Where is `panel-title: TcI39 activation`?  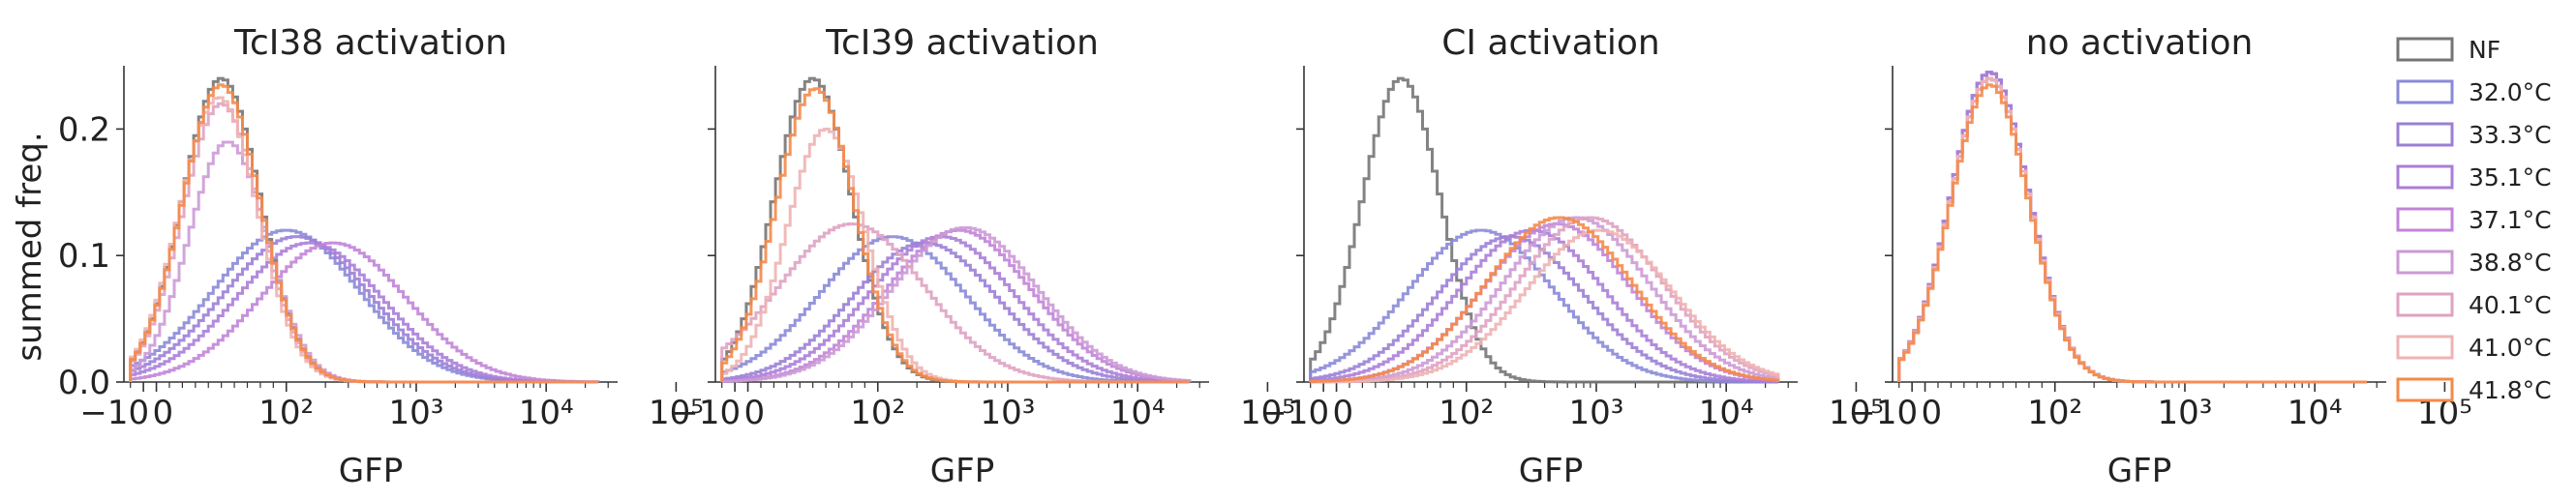
panel-title: TcI39 activation is located at coordinates (962, 43).